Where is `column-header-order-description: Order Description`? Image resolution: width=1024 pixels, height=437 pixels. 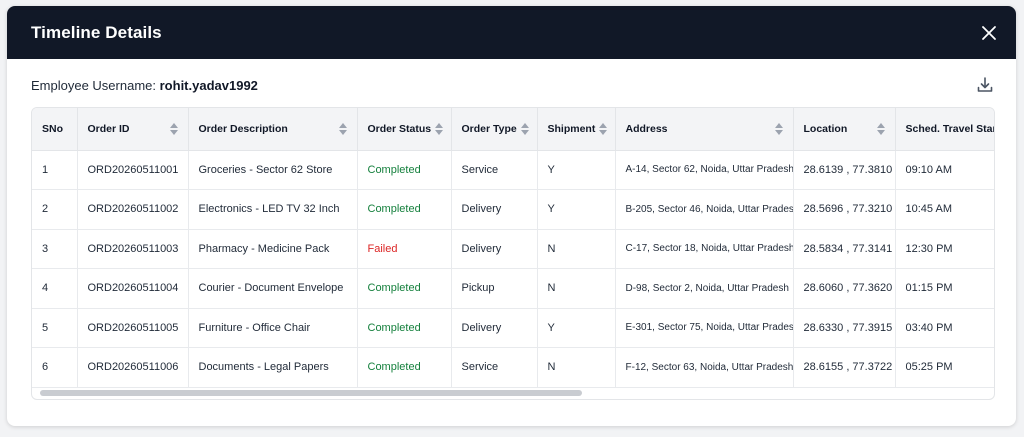 column-header-order-description: Order Description is located at coordinates (273, 129).